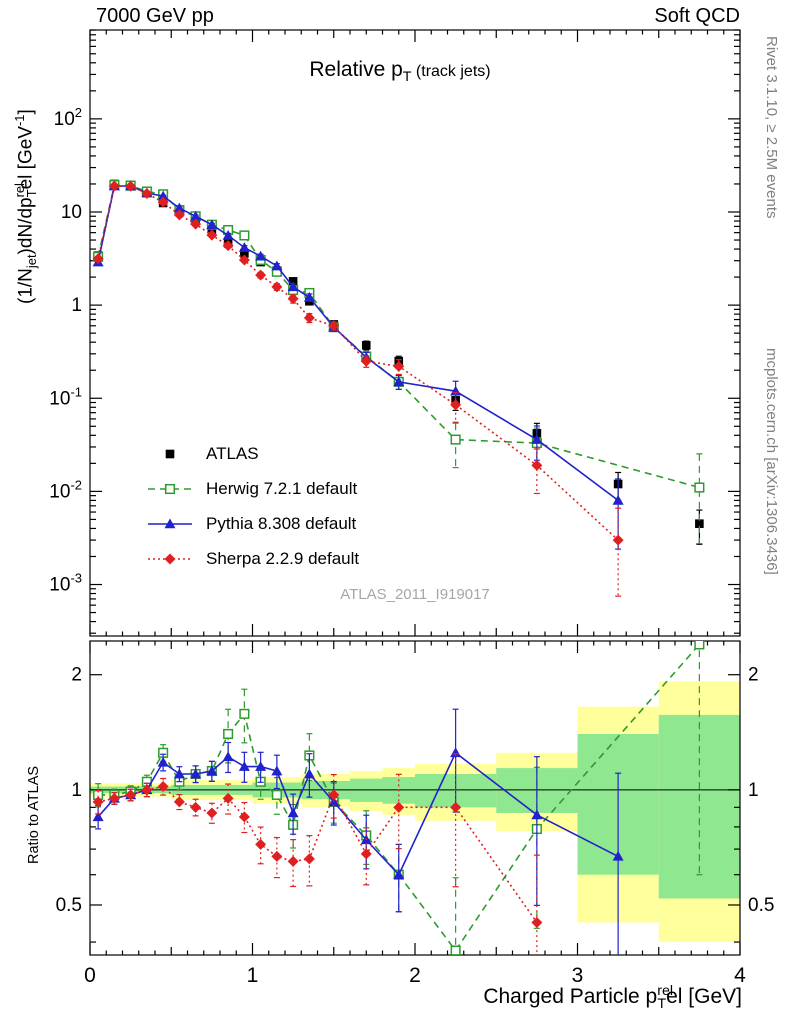 The image size is (786, 1024). I want to click on plot-title: Relative pT (track jets), so click(400, 71).